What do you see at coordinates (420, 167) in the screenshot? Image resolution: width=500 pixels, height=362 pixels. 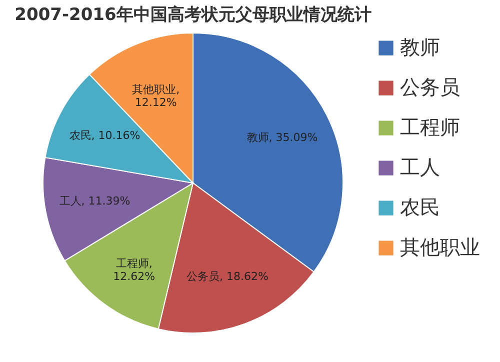 I see `legend-label: 工人` at bounding box center [420, 167].